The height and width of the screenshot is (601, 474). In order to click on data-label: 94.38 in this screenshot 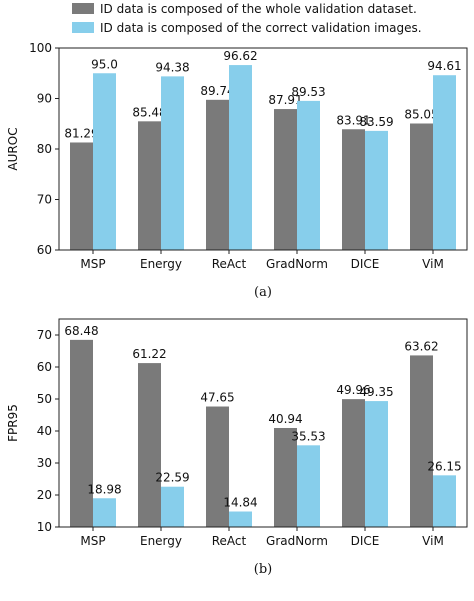, I will do `click(172, 67)`.